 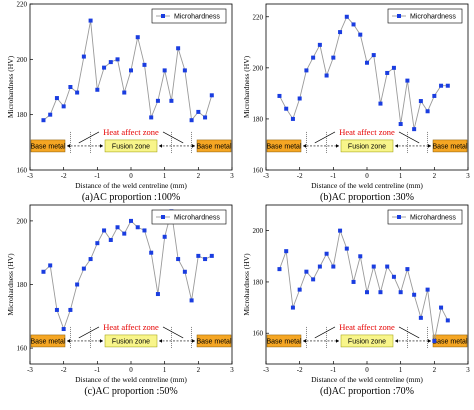 What do you see at coordinates (367, 391) in the screenshot?
I see `panel-caption: (d)AC proportion :70%` at bounding box center [367, 391].